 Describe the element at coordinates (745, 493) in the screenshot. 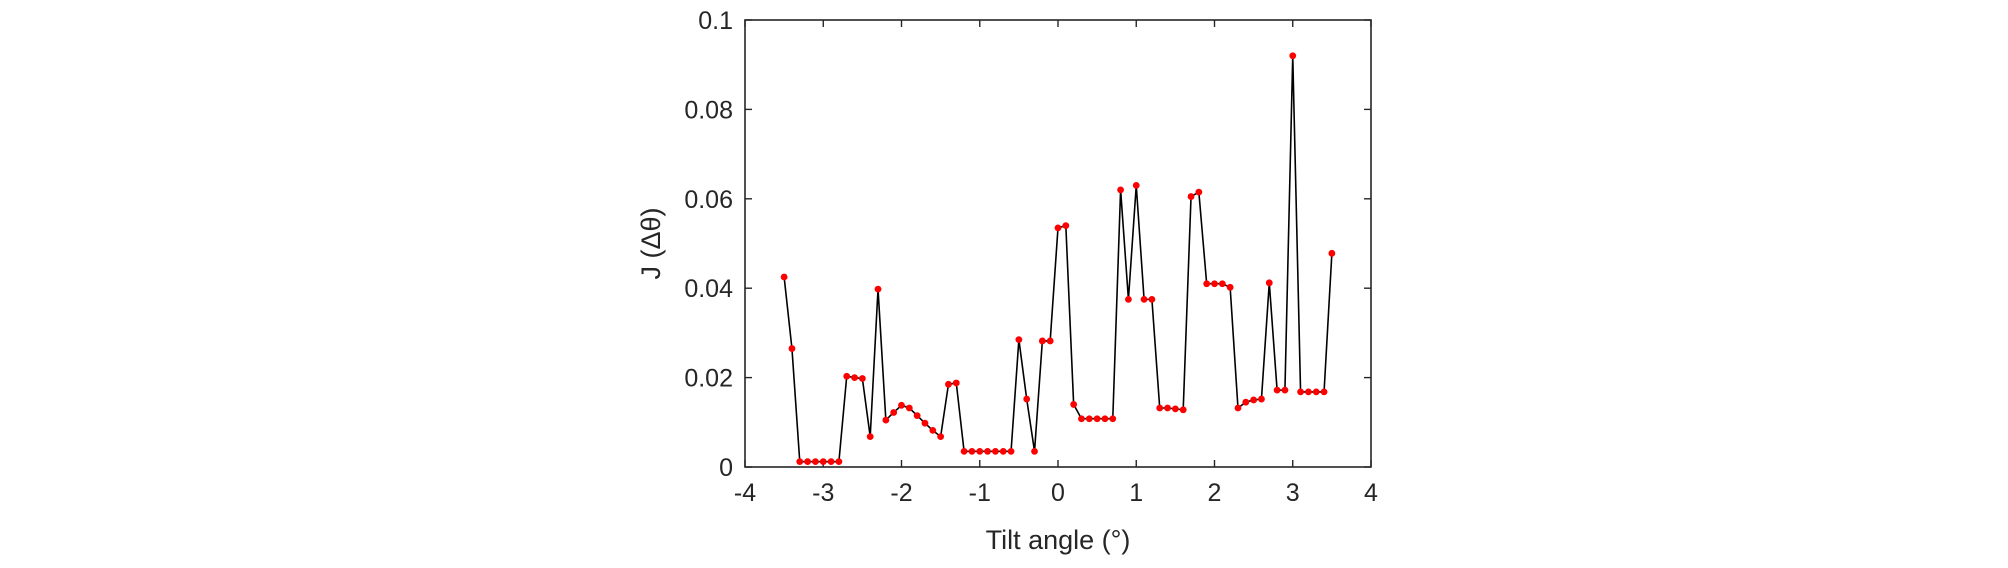

I see `x-tick-label: -4` at that location.